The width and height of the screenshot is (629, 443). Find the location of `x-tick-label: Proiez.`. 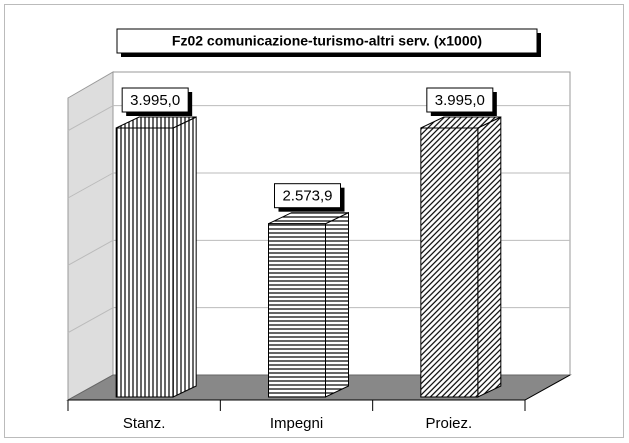

x-tick-label: Proiez. is located at coordinates (448, 423).